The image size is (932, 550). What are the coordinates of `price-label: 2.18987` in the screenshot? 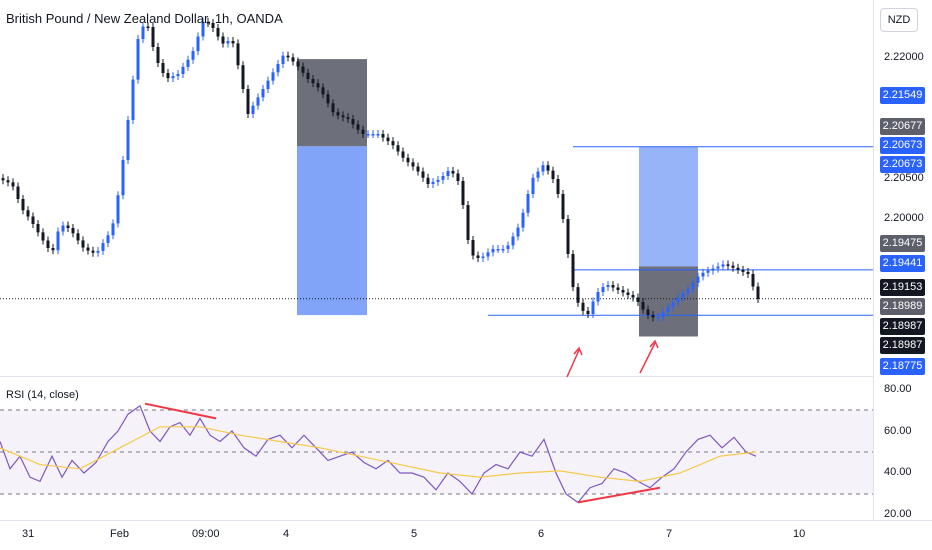 It's located at (902, 326).